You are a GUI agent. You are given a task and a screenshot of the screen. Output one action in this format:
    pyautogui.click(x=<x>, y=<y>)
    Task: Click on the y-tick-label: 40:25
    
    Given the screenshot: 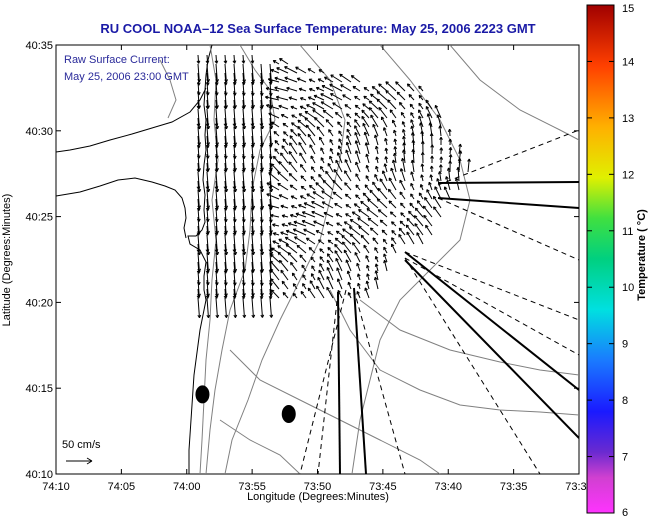 What is the action you would take?
    pyautogui.click(x=39, y=218)
    